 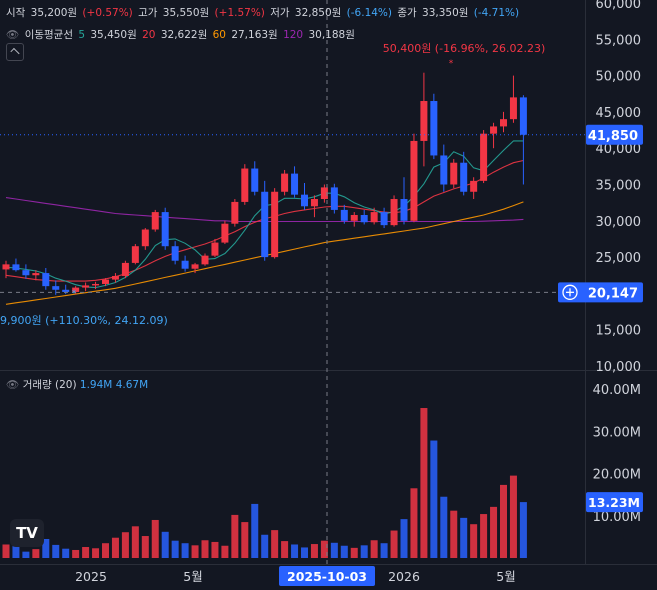 What do you see at coordinates (613, 136) in the screenshot?
I see `current-price-label: 41,850` at bounding box center [613, 136].